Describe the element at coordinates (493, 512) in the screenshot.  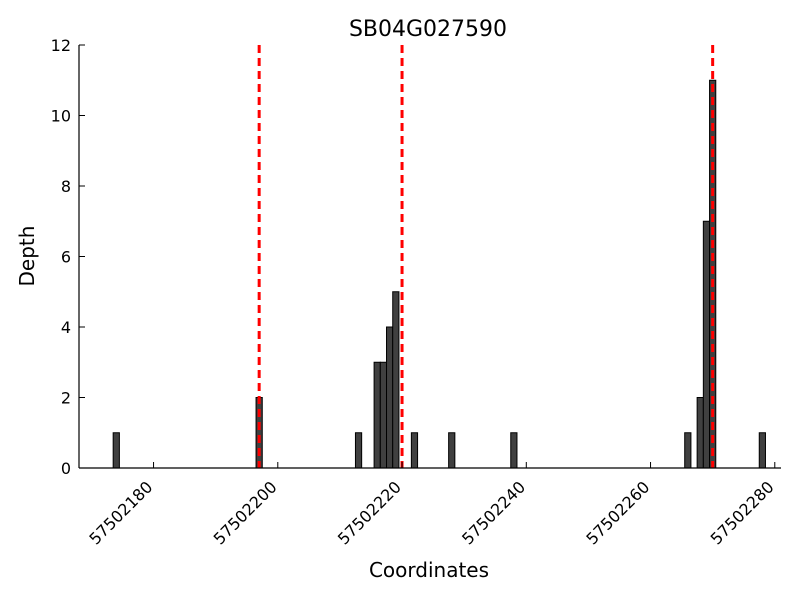
I see `x-tick-label-57502240: 57502240` at that location.